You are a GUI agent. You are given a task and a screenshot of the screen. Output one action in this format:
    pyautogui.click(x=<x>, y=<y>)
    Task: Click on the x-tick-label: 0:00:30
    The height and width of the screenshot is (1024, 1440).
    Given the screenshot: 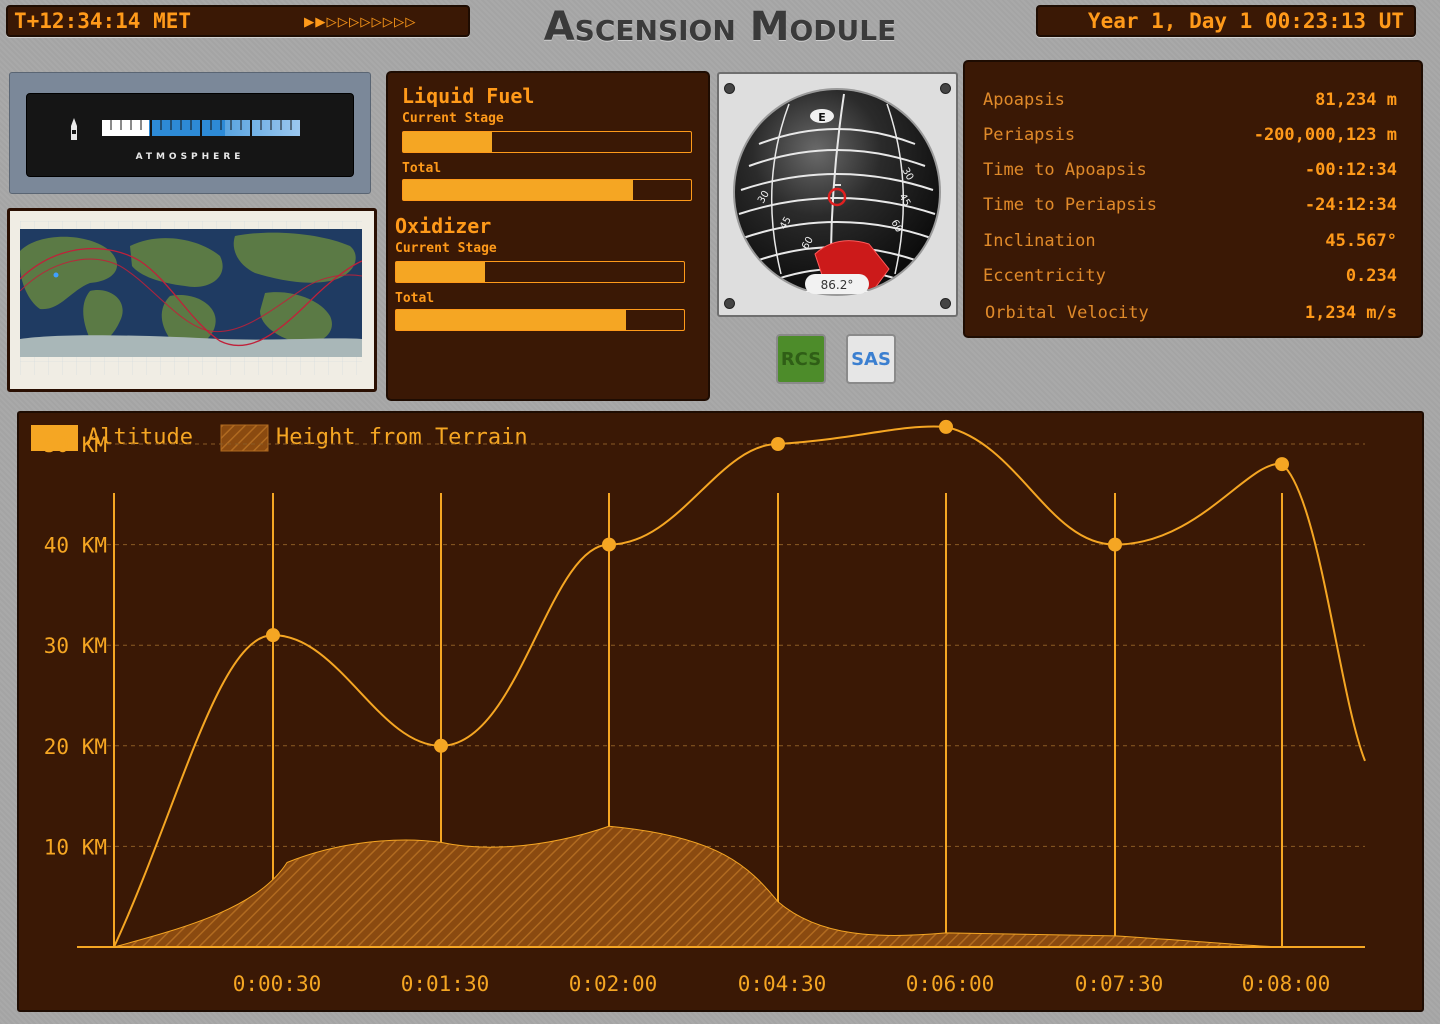 What is the action you would take?
    pyautogui.click(x=277, y=984)
    